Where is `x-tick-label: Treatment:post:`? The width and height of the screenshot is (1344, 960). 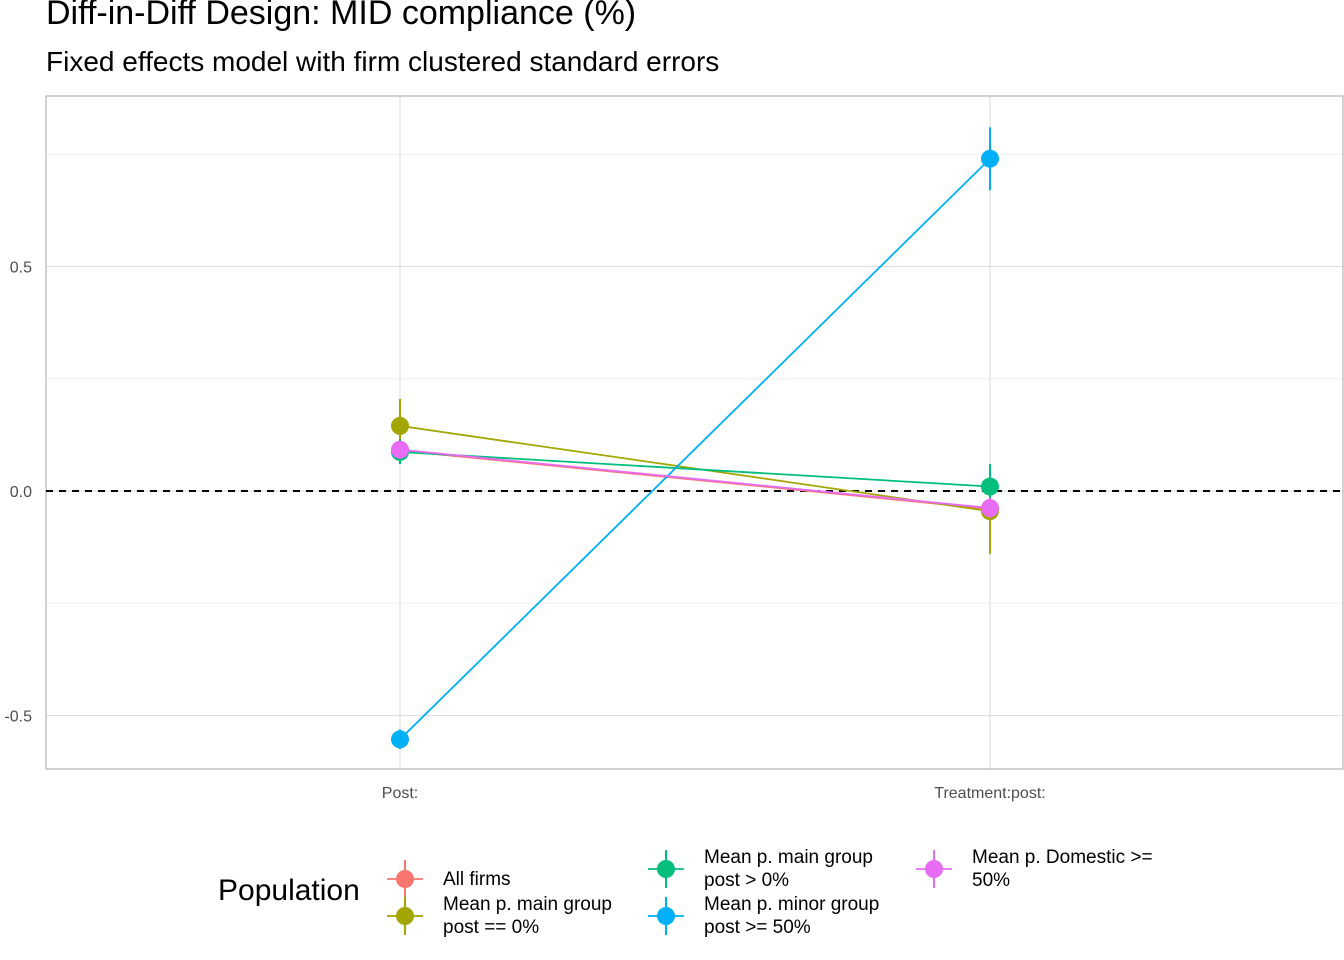 x-tick-label: Treatment:post: is located at coordinates (989, 793).